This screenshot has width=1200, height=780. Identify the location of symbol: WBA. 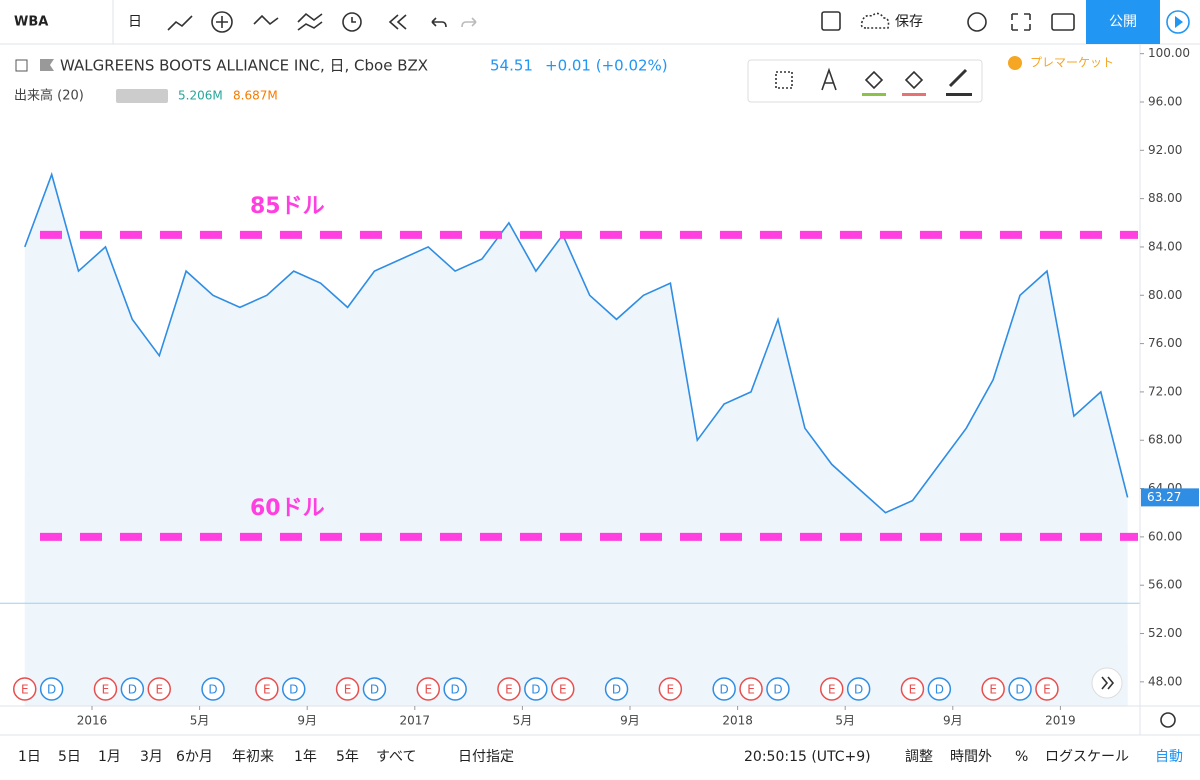
(31, 22).